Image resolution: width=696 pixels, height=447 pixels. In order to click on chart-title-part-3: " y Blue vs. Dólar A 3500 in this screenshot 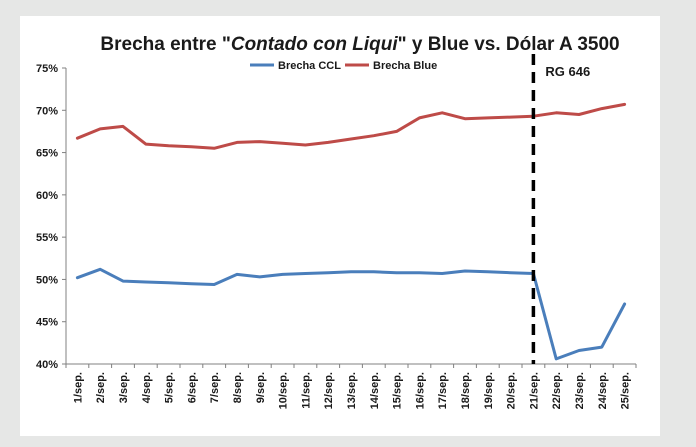, I will do `click(509, 44)`.